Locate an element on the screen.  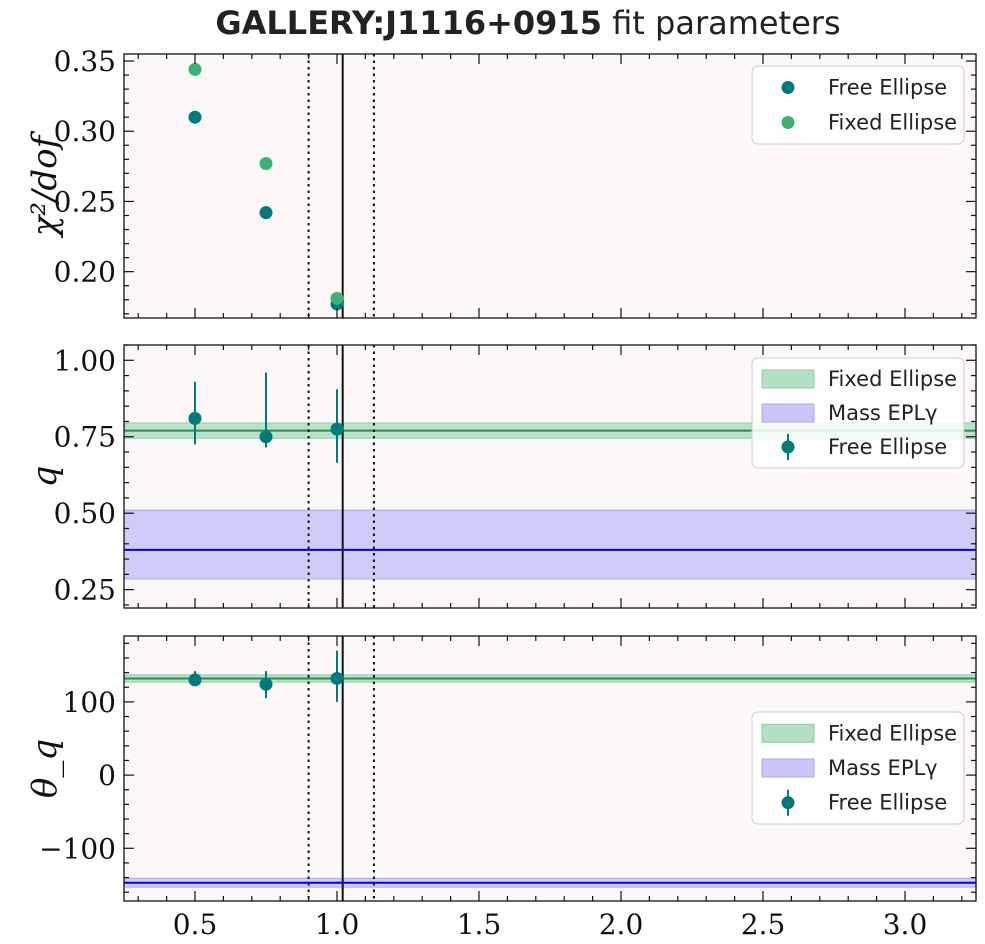
band-mass-epl is located at coordinates (550, 544).